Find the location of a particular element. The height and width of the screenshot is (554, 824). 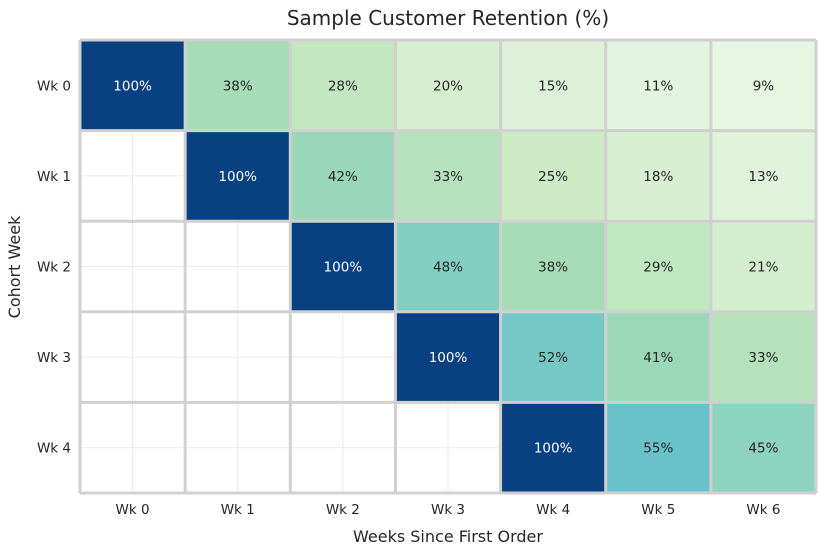

cell-value-label: 48% is located at coordinates (448, 268).